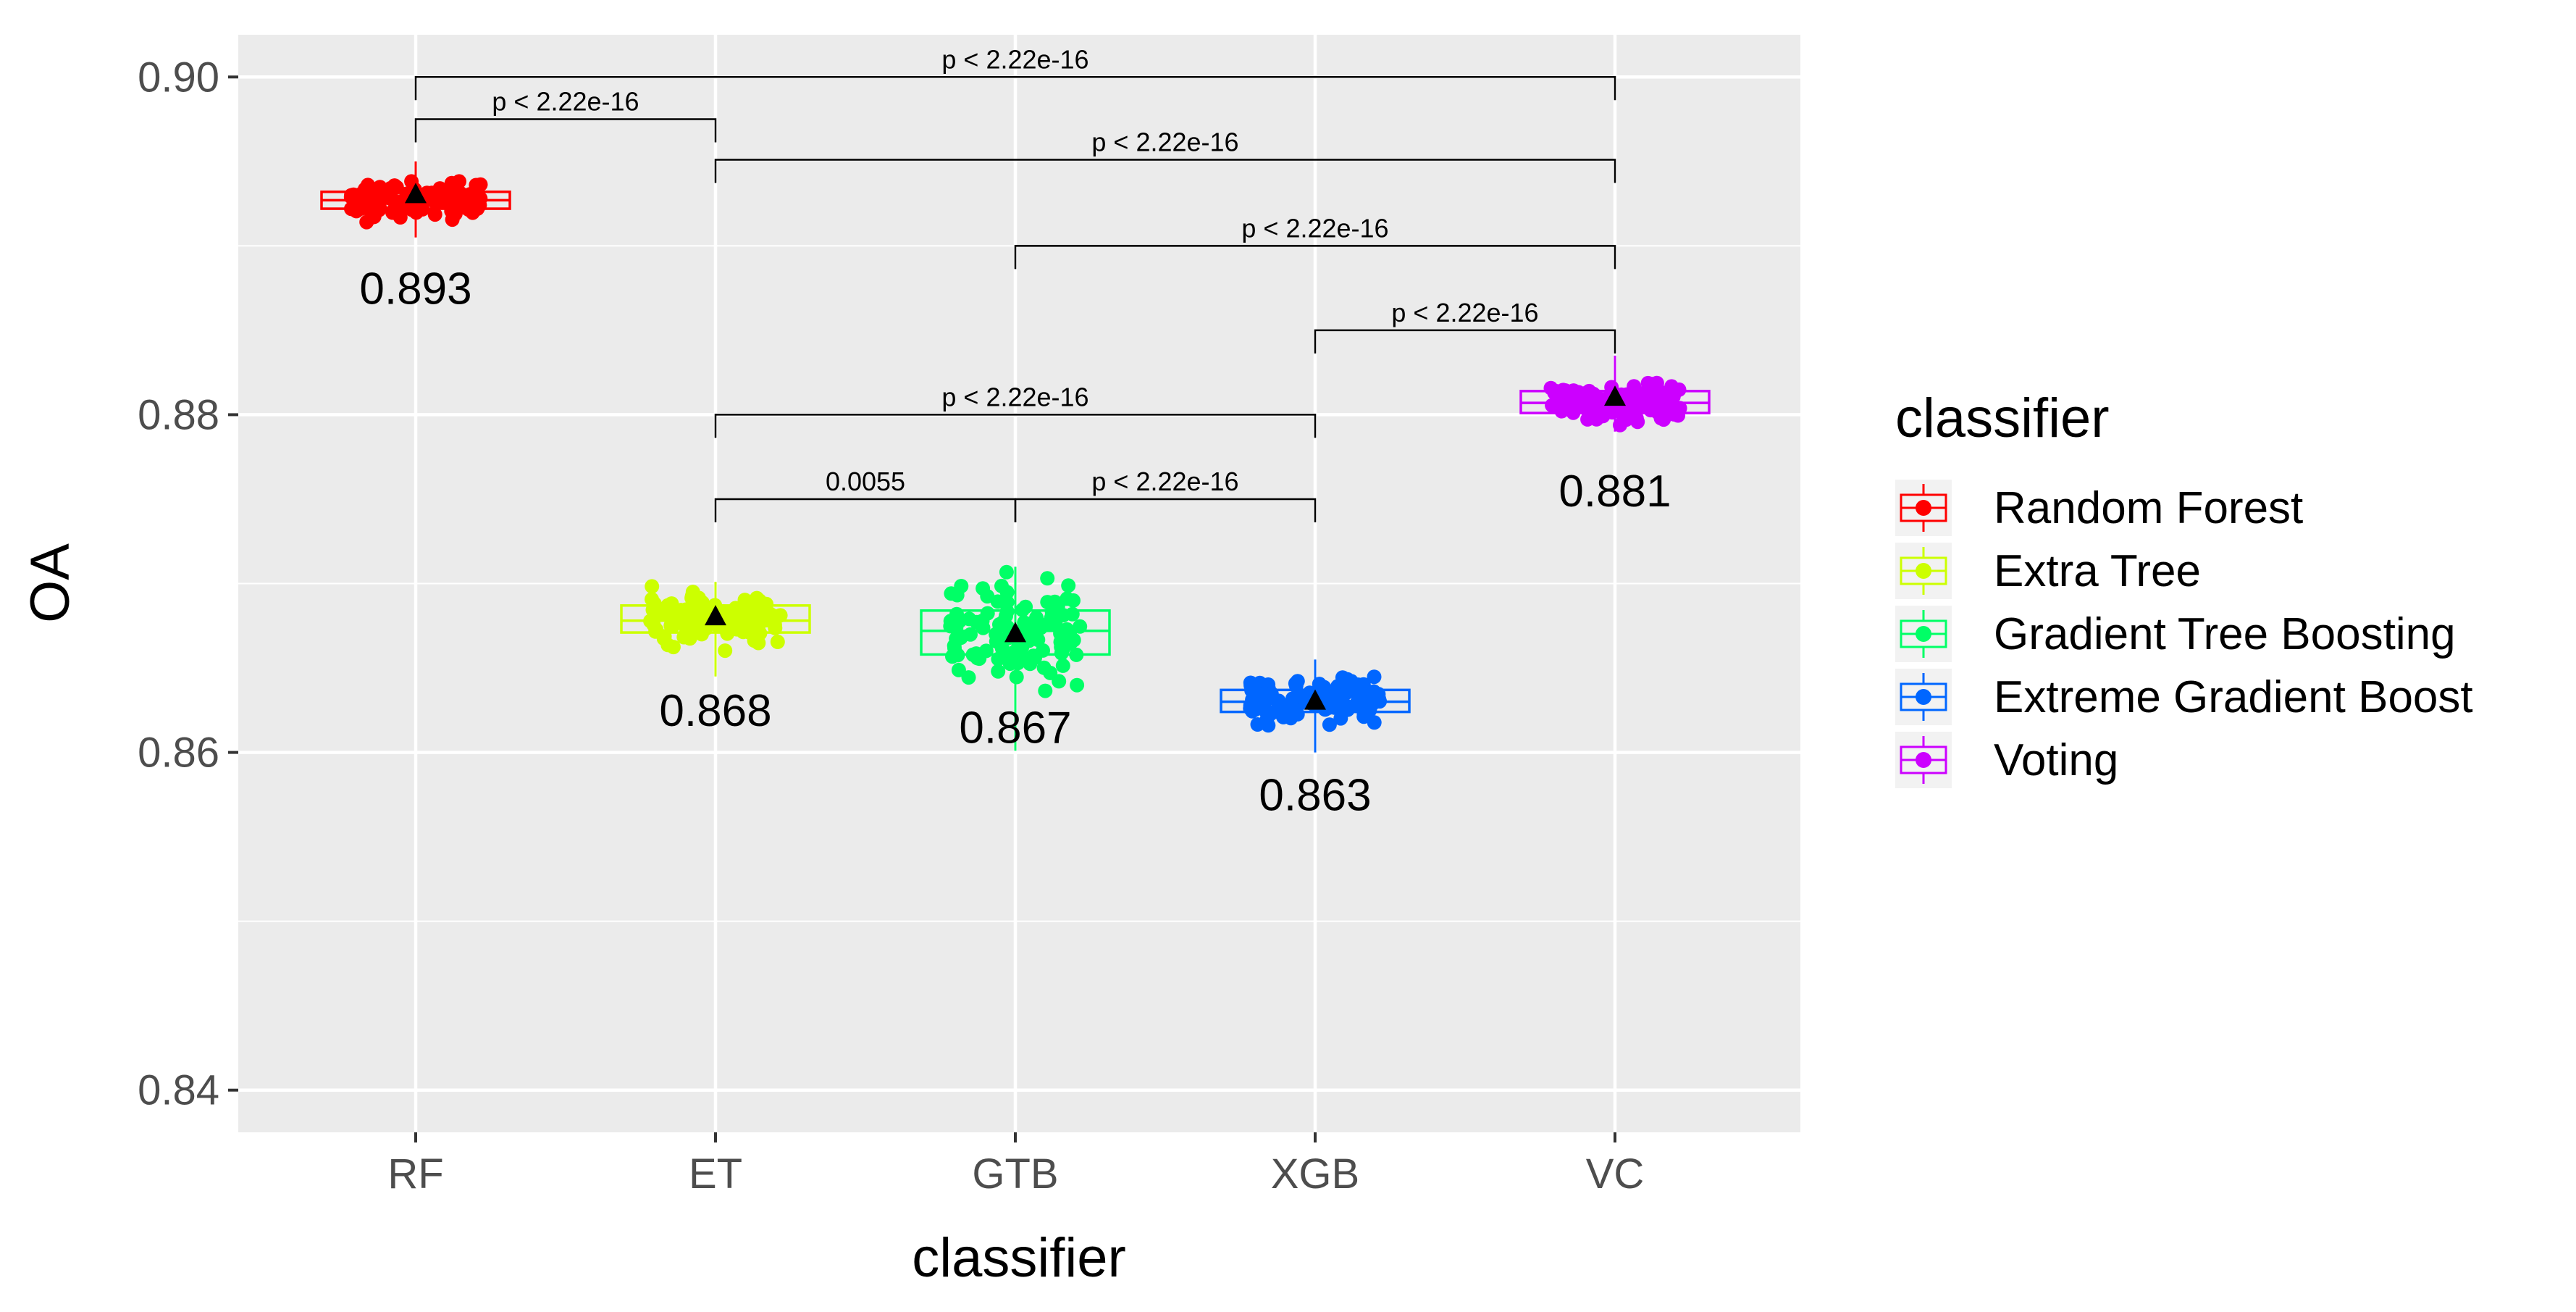  Describe the element at coordinates (1614, 492) in the screenshot. I see `mean-value-label: 0.881` at that location.